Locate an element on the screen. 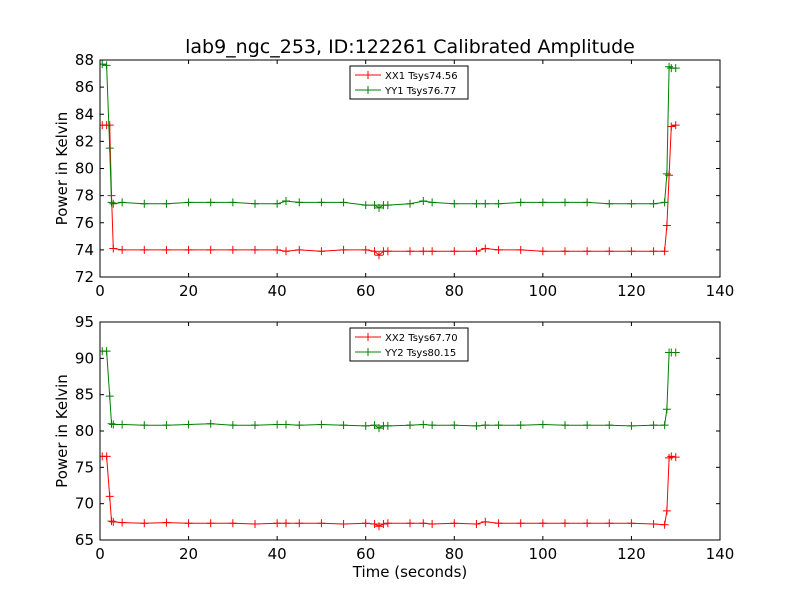 The image size is (800, 600). x-axis-label: Time (seconds) is located at coordinates (410, 572).